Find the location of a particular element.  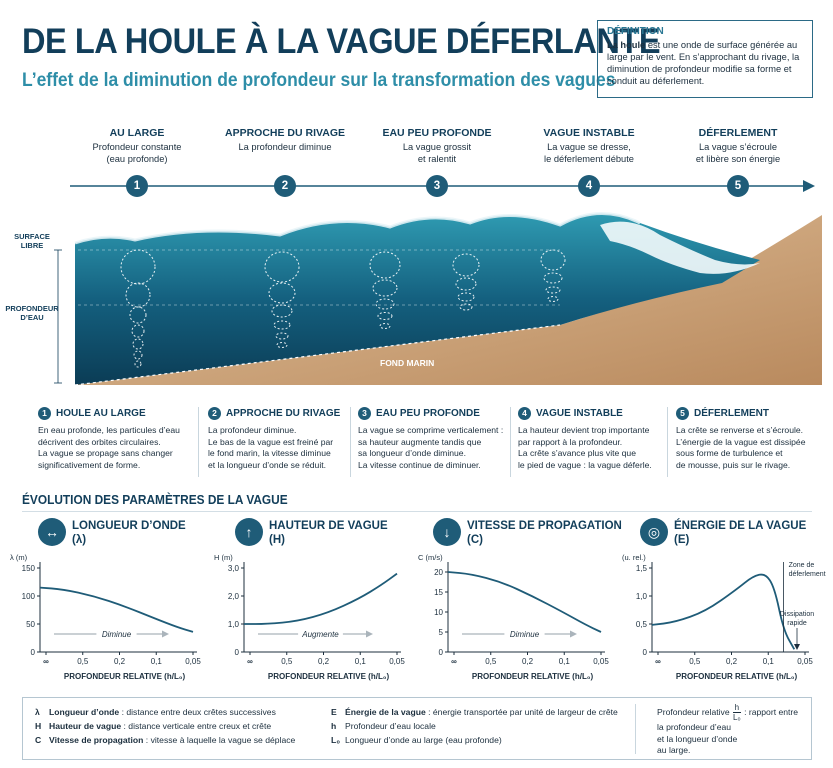

y-axis-label: (u. rel.) is located at coordinates (634, 557).